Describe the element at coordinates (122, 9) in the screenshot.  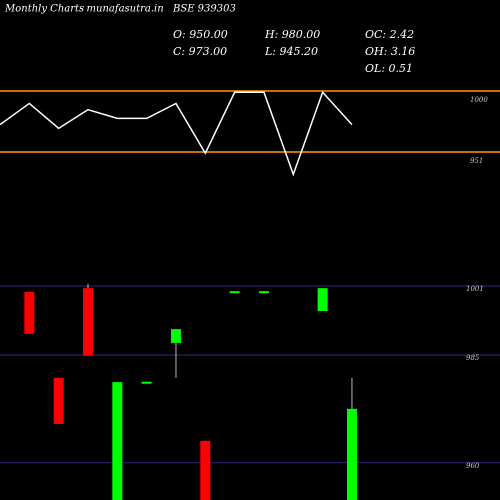
I see `site: - munafasutra.in` at that location.